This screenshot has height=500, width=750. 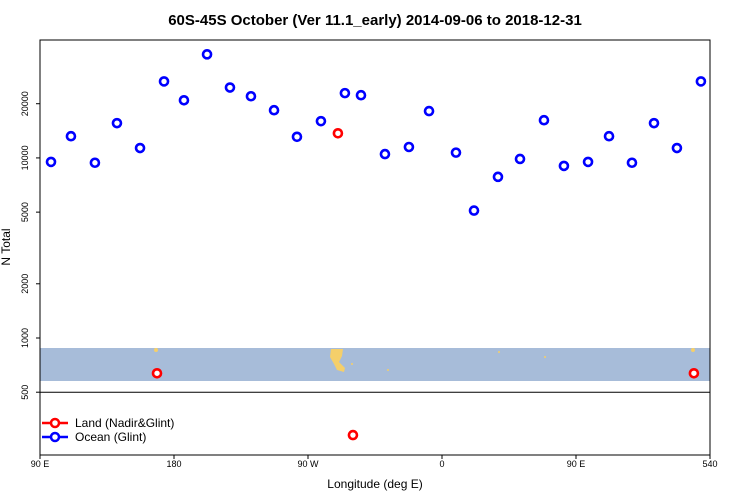 I want to click on x-tick-label: 540, so click(x=709, y=464).